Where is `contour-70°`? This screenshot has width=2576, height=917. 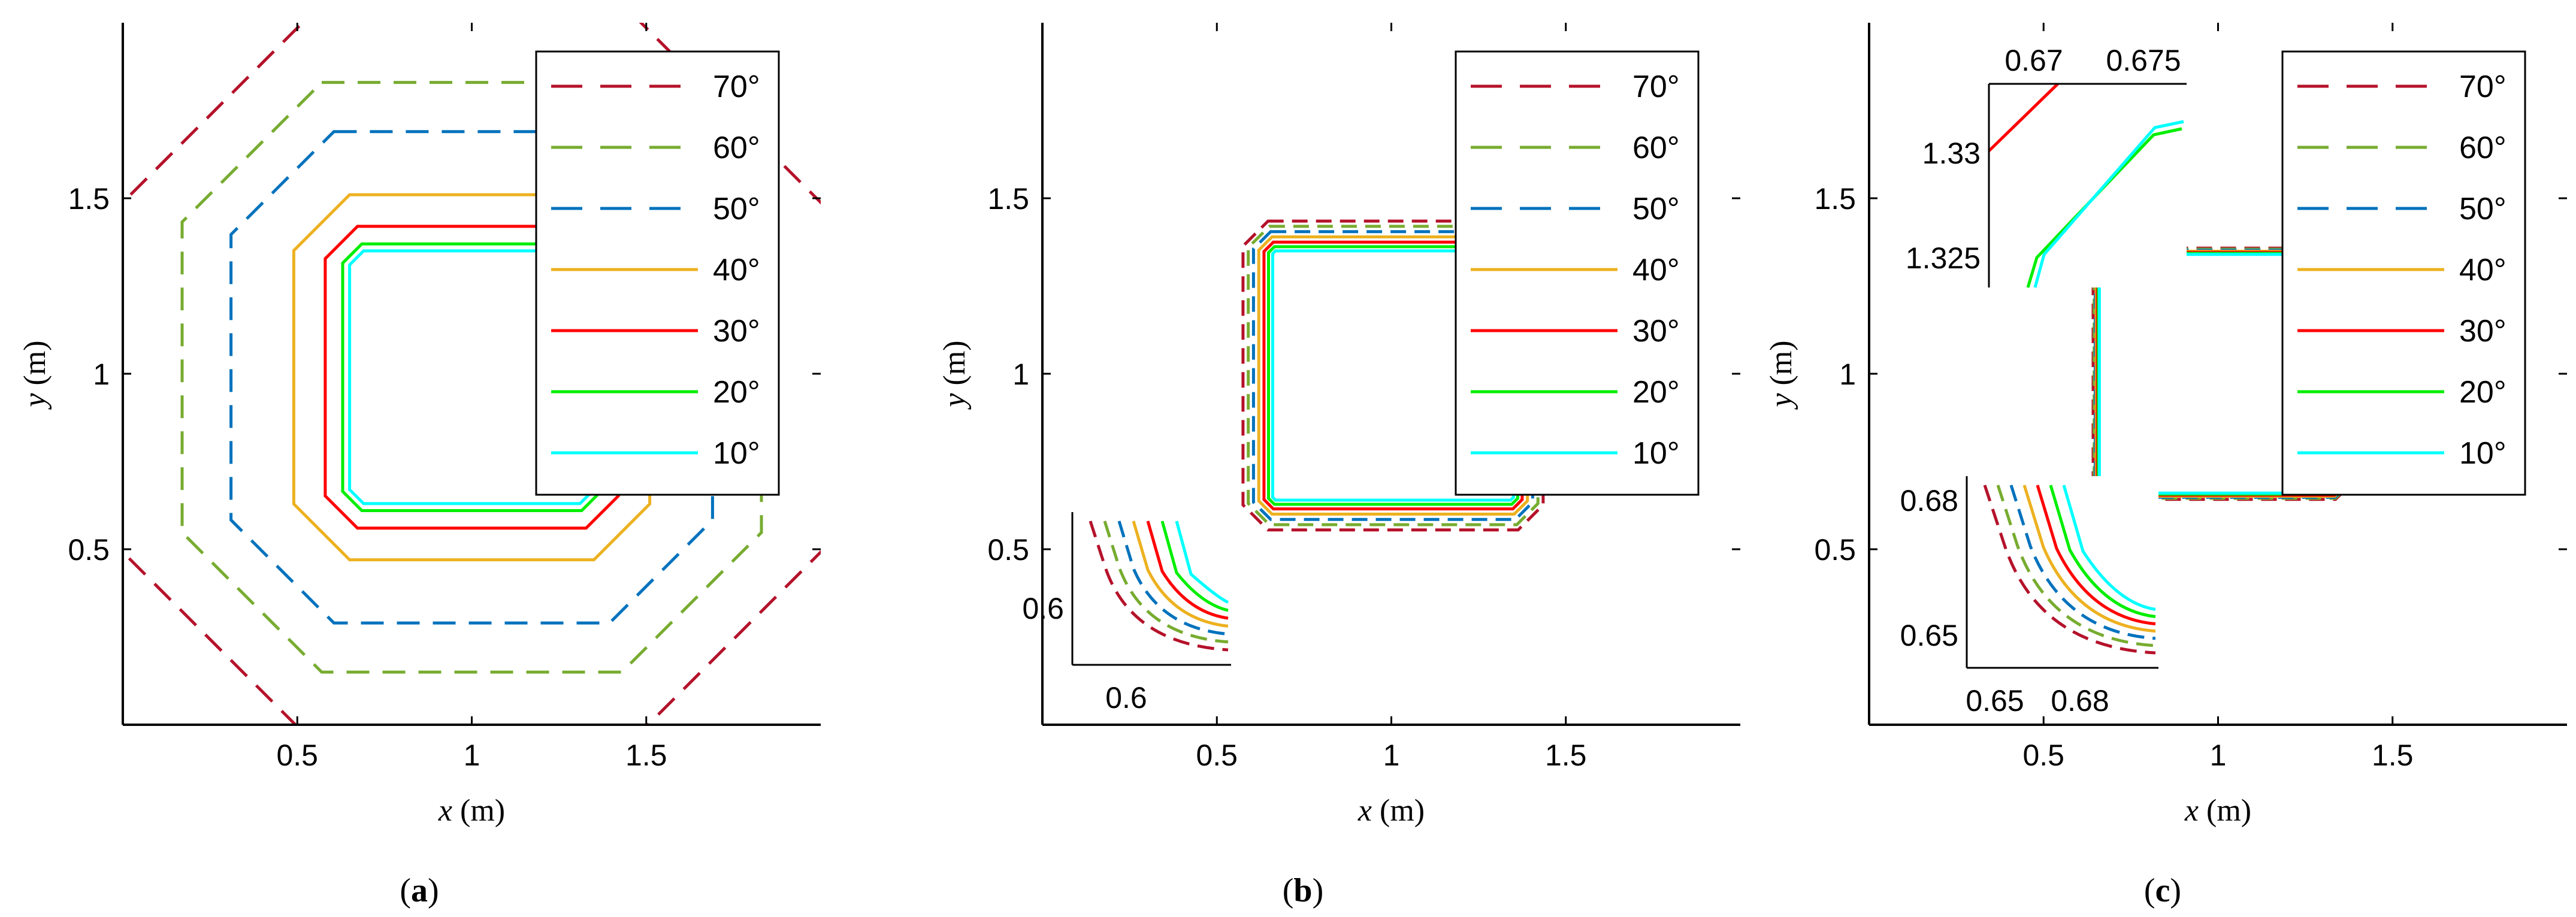 contour-70° is located at coordinates (1393, 375).